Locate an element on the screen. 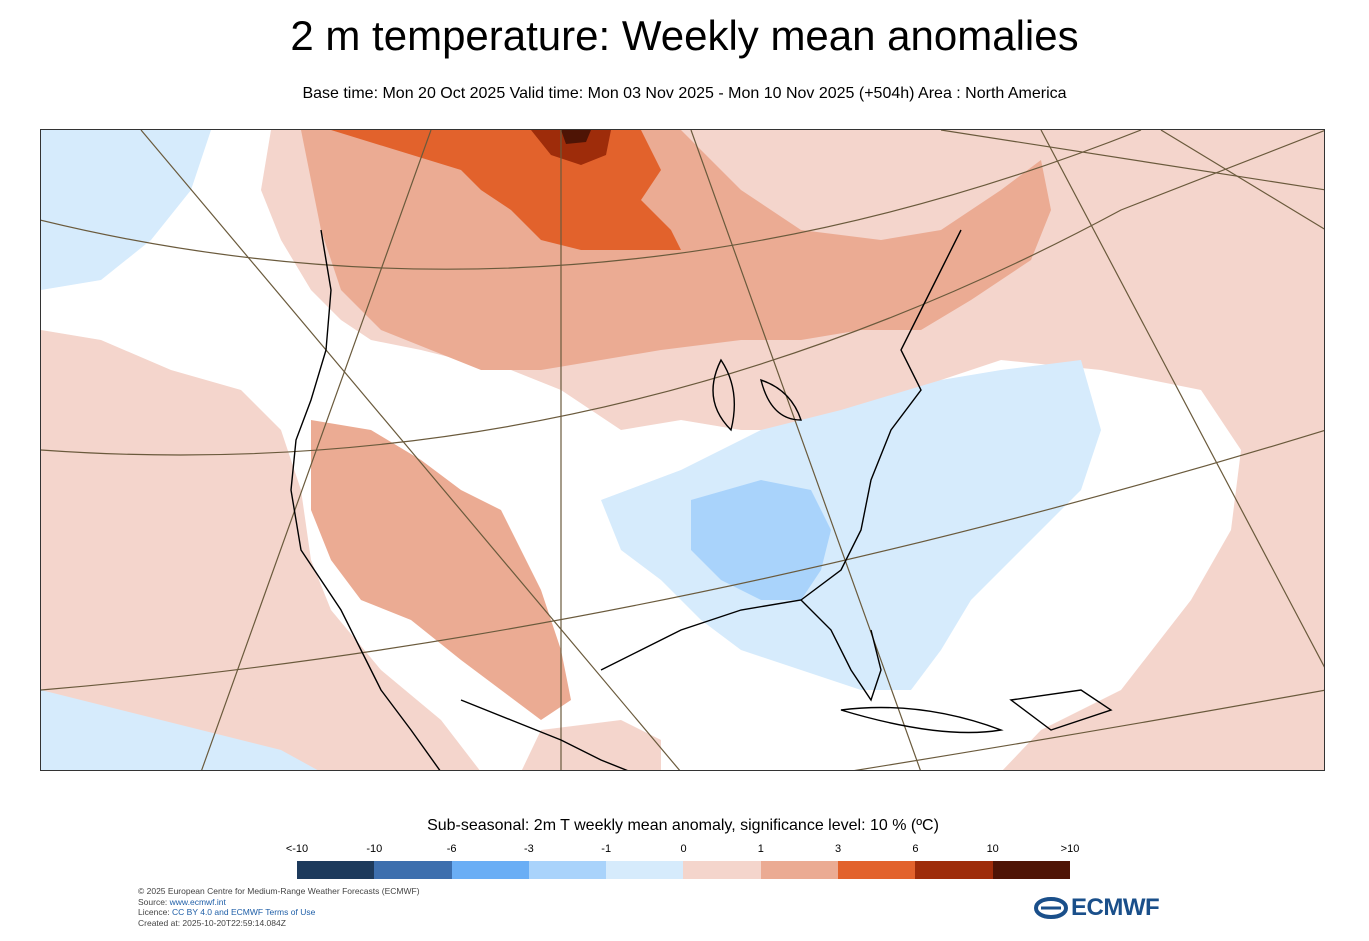 Image resolution: width=1369 pixels, height=941 pixels. legend-tick: 1 is located at coordinates (760, 849).